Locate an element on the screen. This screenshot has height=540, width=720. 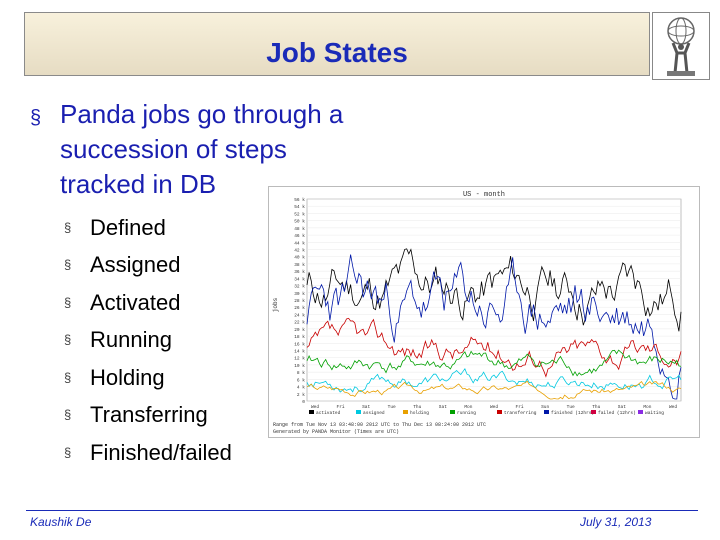
legend-label: activated is located at coordinates (328, 413).